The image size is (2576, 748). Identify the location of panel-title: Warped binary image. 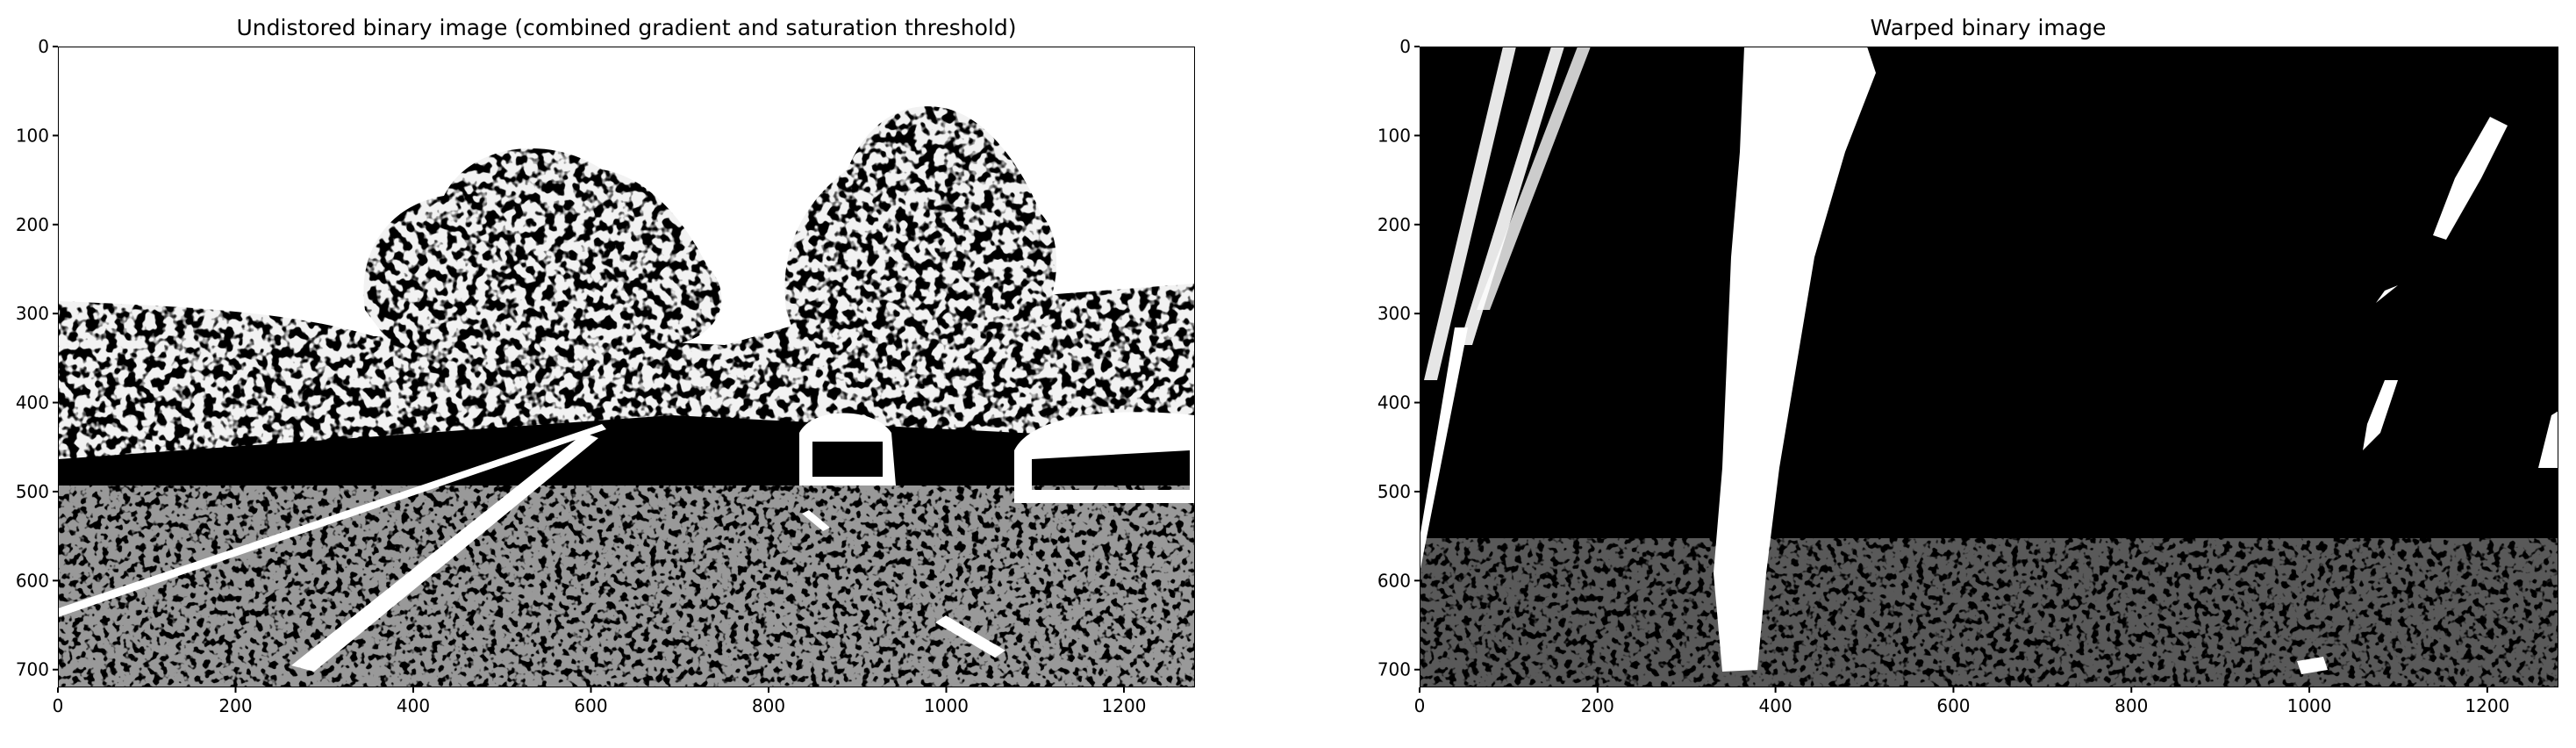
(1989, 27).